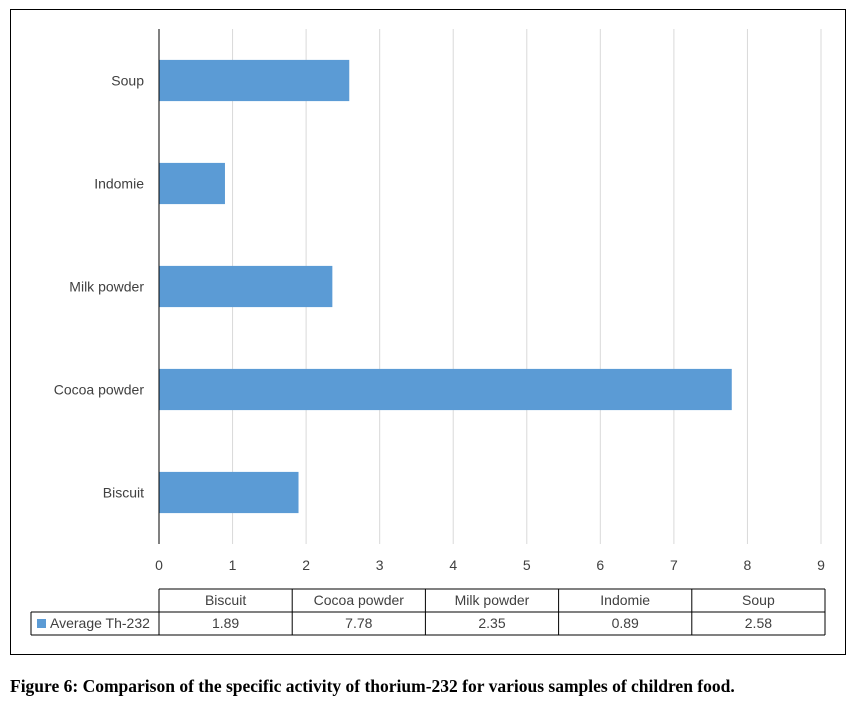 This screenshot has height=706, width=853. What do you see at coordinates (358, 623) in the screenshot?
I see `table-value-cell: 7.78` at bounding box center [358, 623].